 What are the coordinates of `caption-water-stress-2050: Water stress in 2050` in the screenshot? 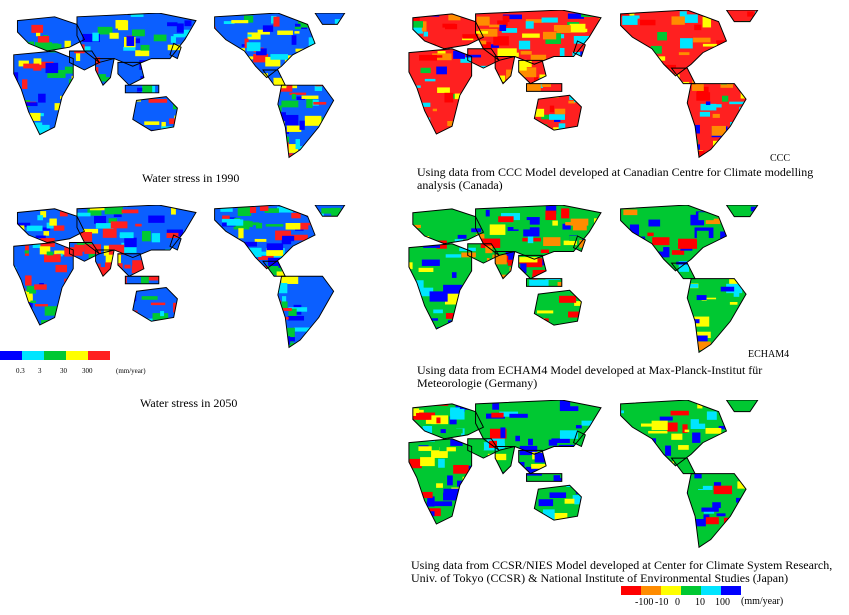 It's located at (189, 403).